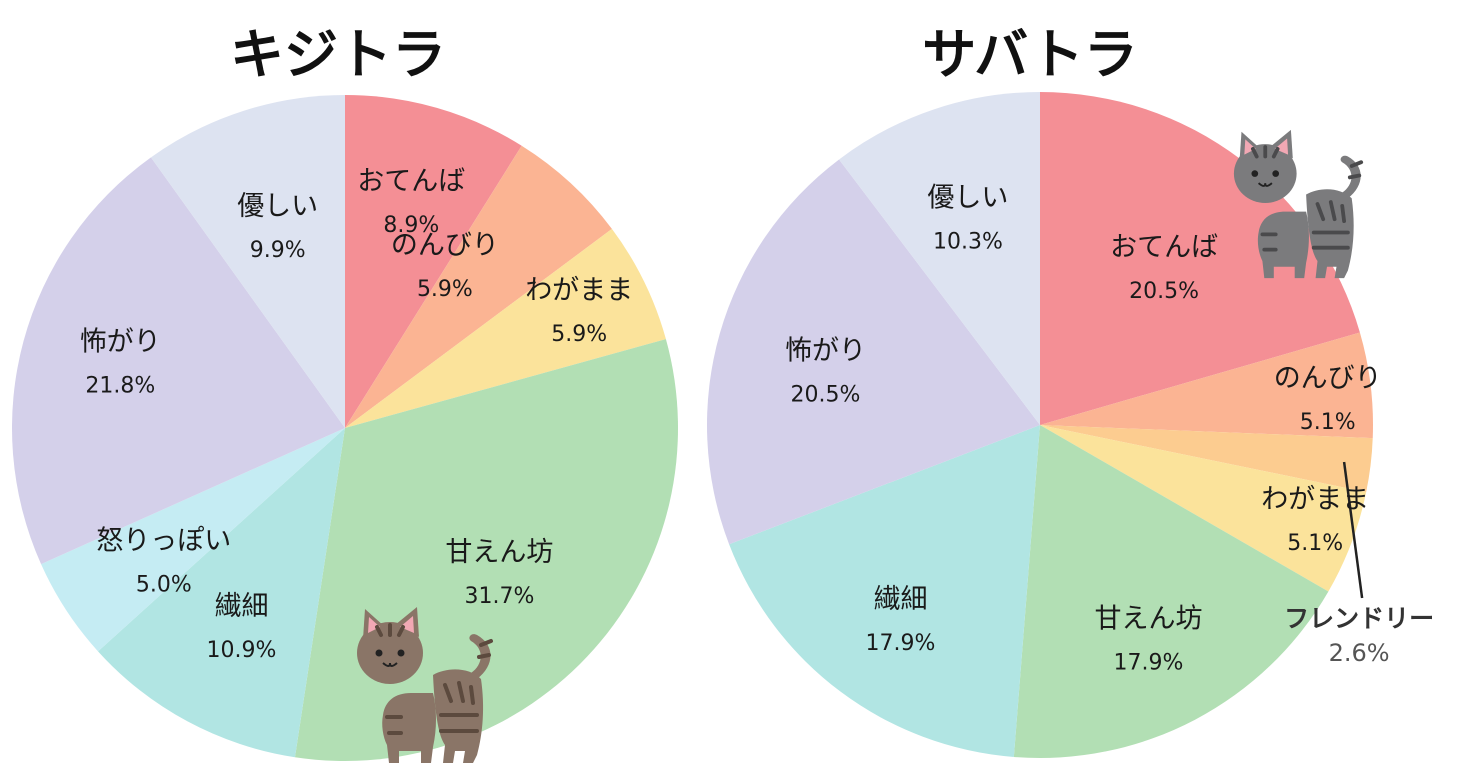 This screenshot has height=772, width=1463. I want to click on chart-title-sabatora: サバトラ, so click(1029, 54).